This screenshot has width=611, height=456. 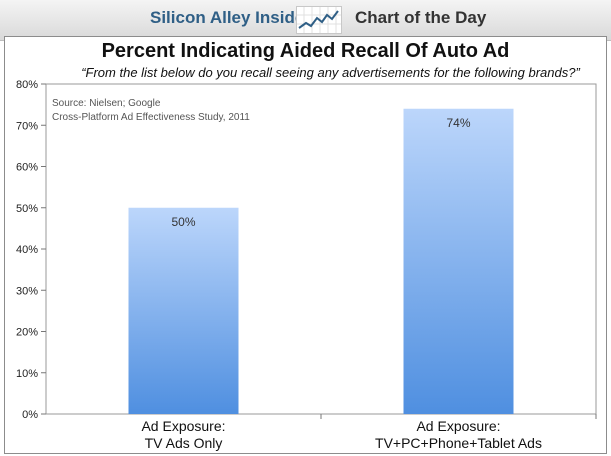 I want to click on x-tick-label: TV Ads Only, so click(x=184, y=443).